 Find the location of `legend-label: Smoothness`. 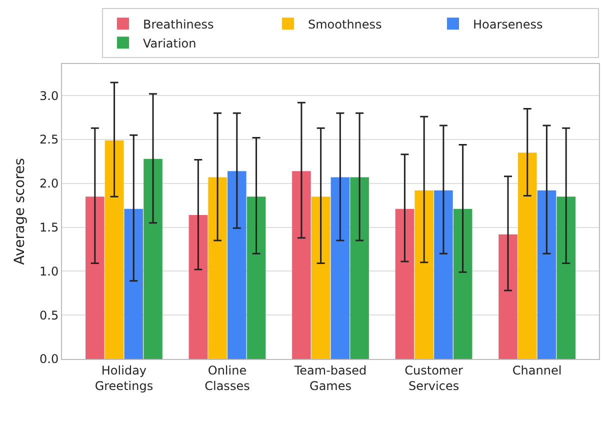

legend-label: Smoothness is located at coordinates (345, 24).